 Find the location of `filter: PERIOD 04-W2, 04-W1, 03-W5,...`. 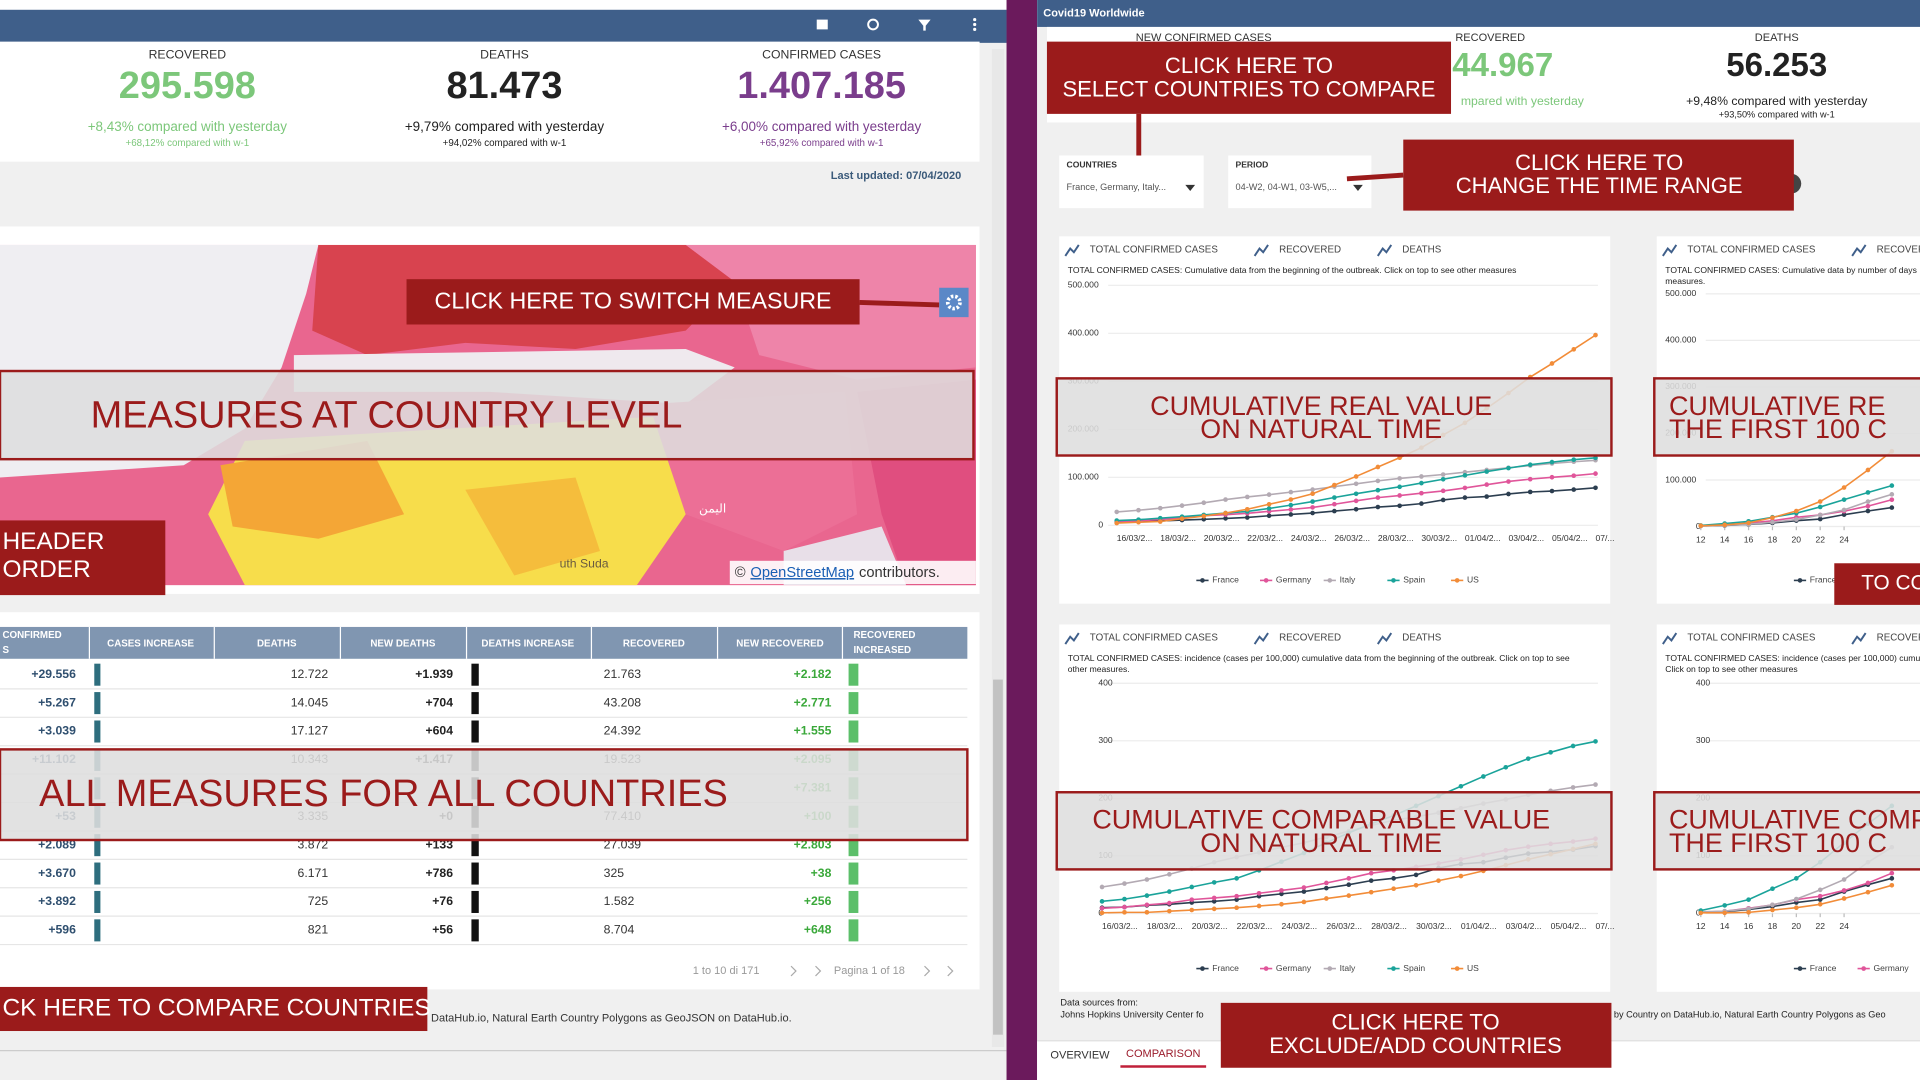

filter: PERIOD 04-W2, 04-W1, 03-W5,... is located at coordinates (1300, 182).